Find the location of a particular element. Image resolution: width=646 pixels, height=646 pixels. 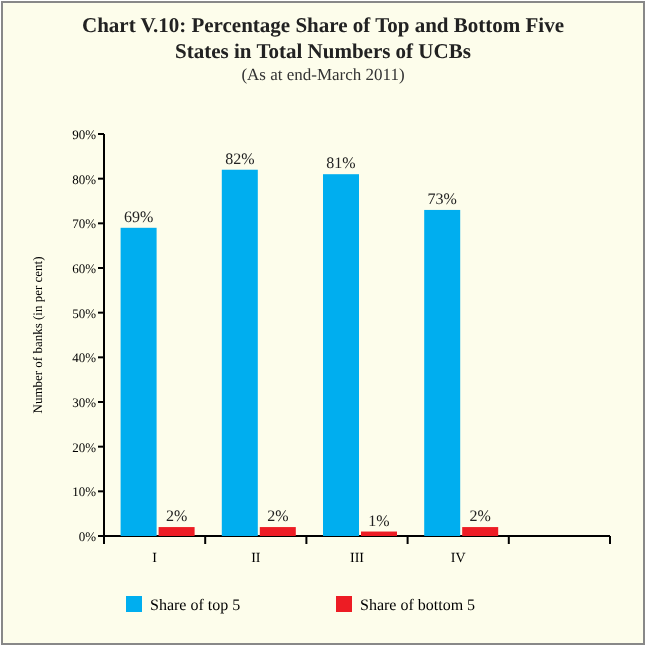

data-label: 73% is located at coordinates (442, 198).